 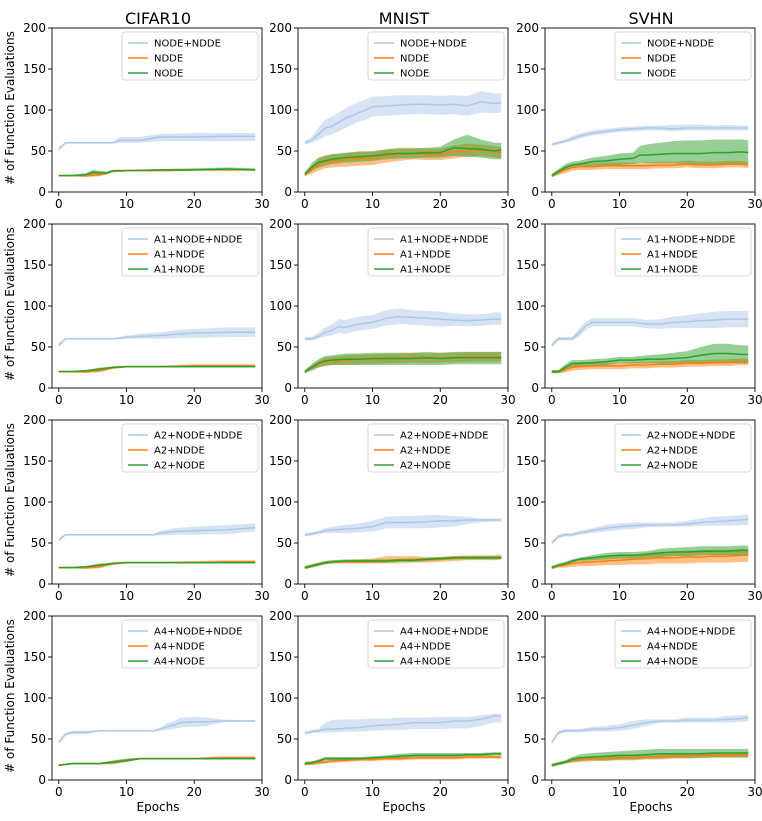 I want to click on line-a1-ndde, so click(x=650, y=367).